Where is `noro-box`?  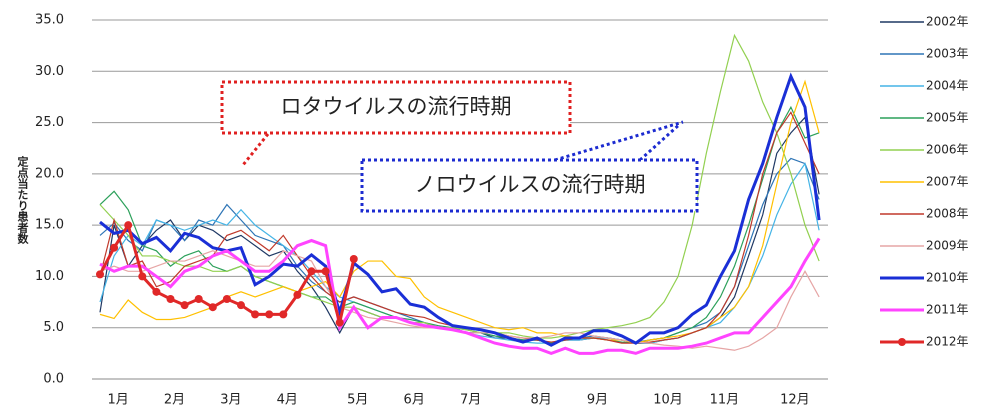
noro-box is located at coordinates (529, 185).